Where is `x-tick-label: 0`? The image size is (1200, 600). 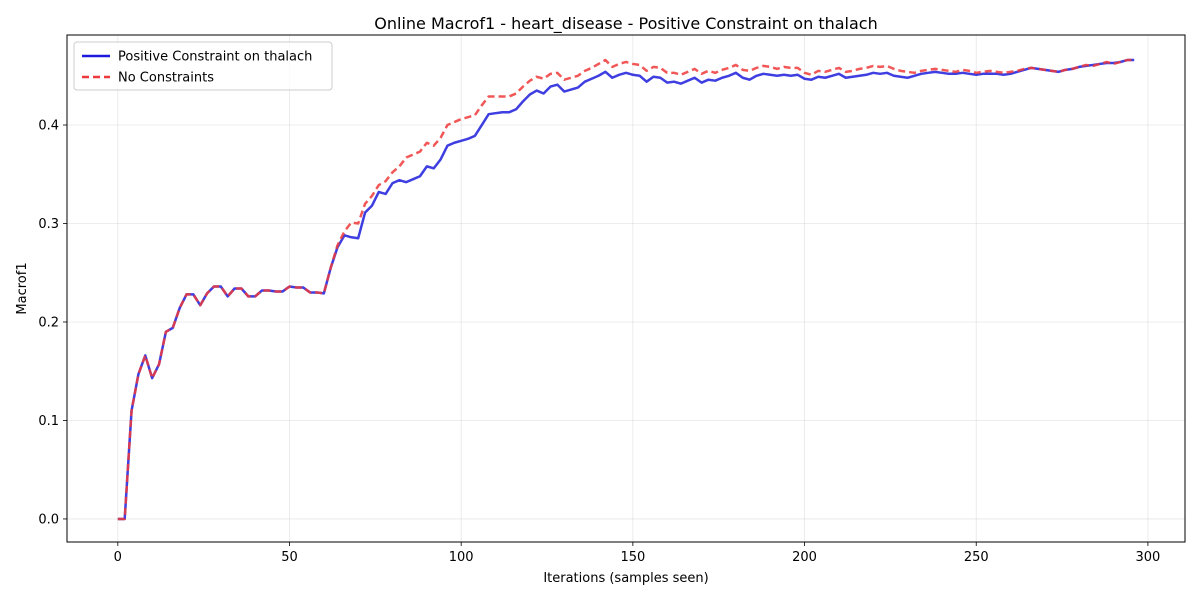 x-tick-label: 0 is located at coordinates (118, 557).